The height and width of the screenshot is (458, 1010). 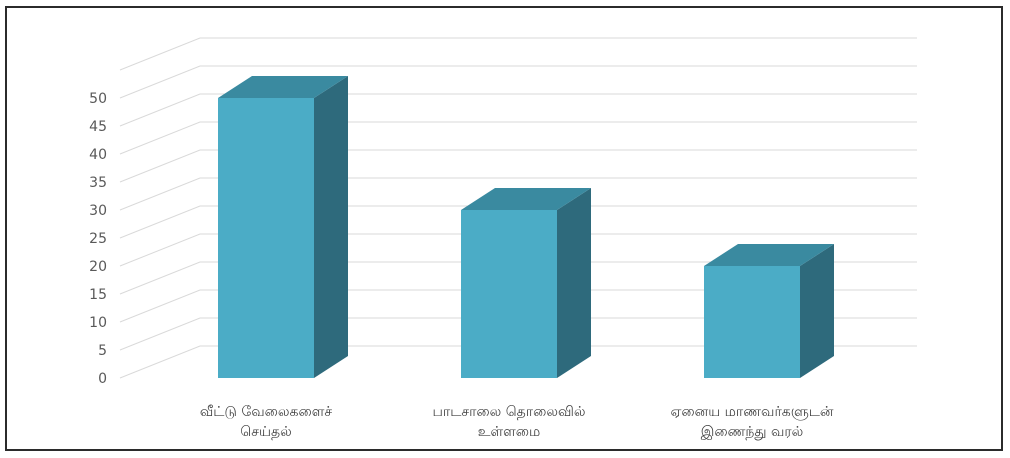 I want to click on y-tick-label: 40, so click(x=98, y=155).